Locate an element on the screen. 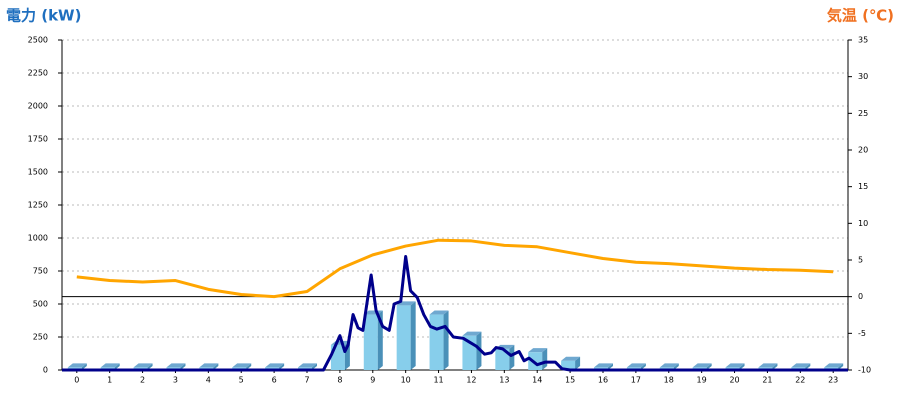  x-tick-label: 1 is located at coordinates (109, 380).